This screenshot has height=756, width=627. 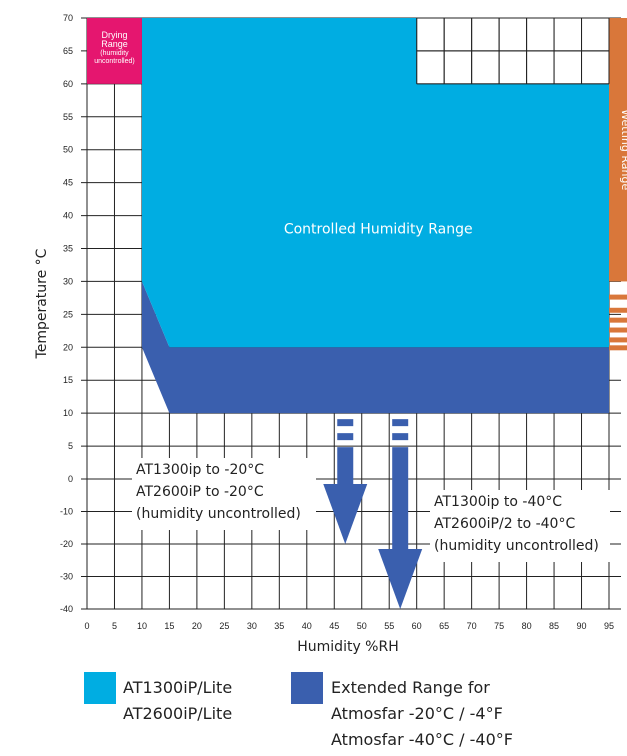 What do you see at coordinates (68, 216) in the screenshot?
I see `y-tick-label: 40` at bounding box center [68, 216].